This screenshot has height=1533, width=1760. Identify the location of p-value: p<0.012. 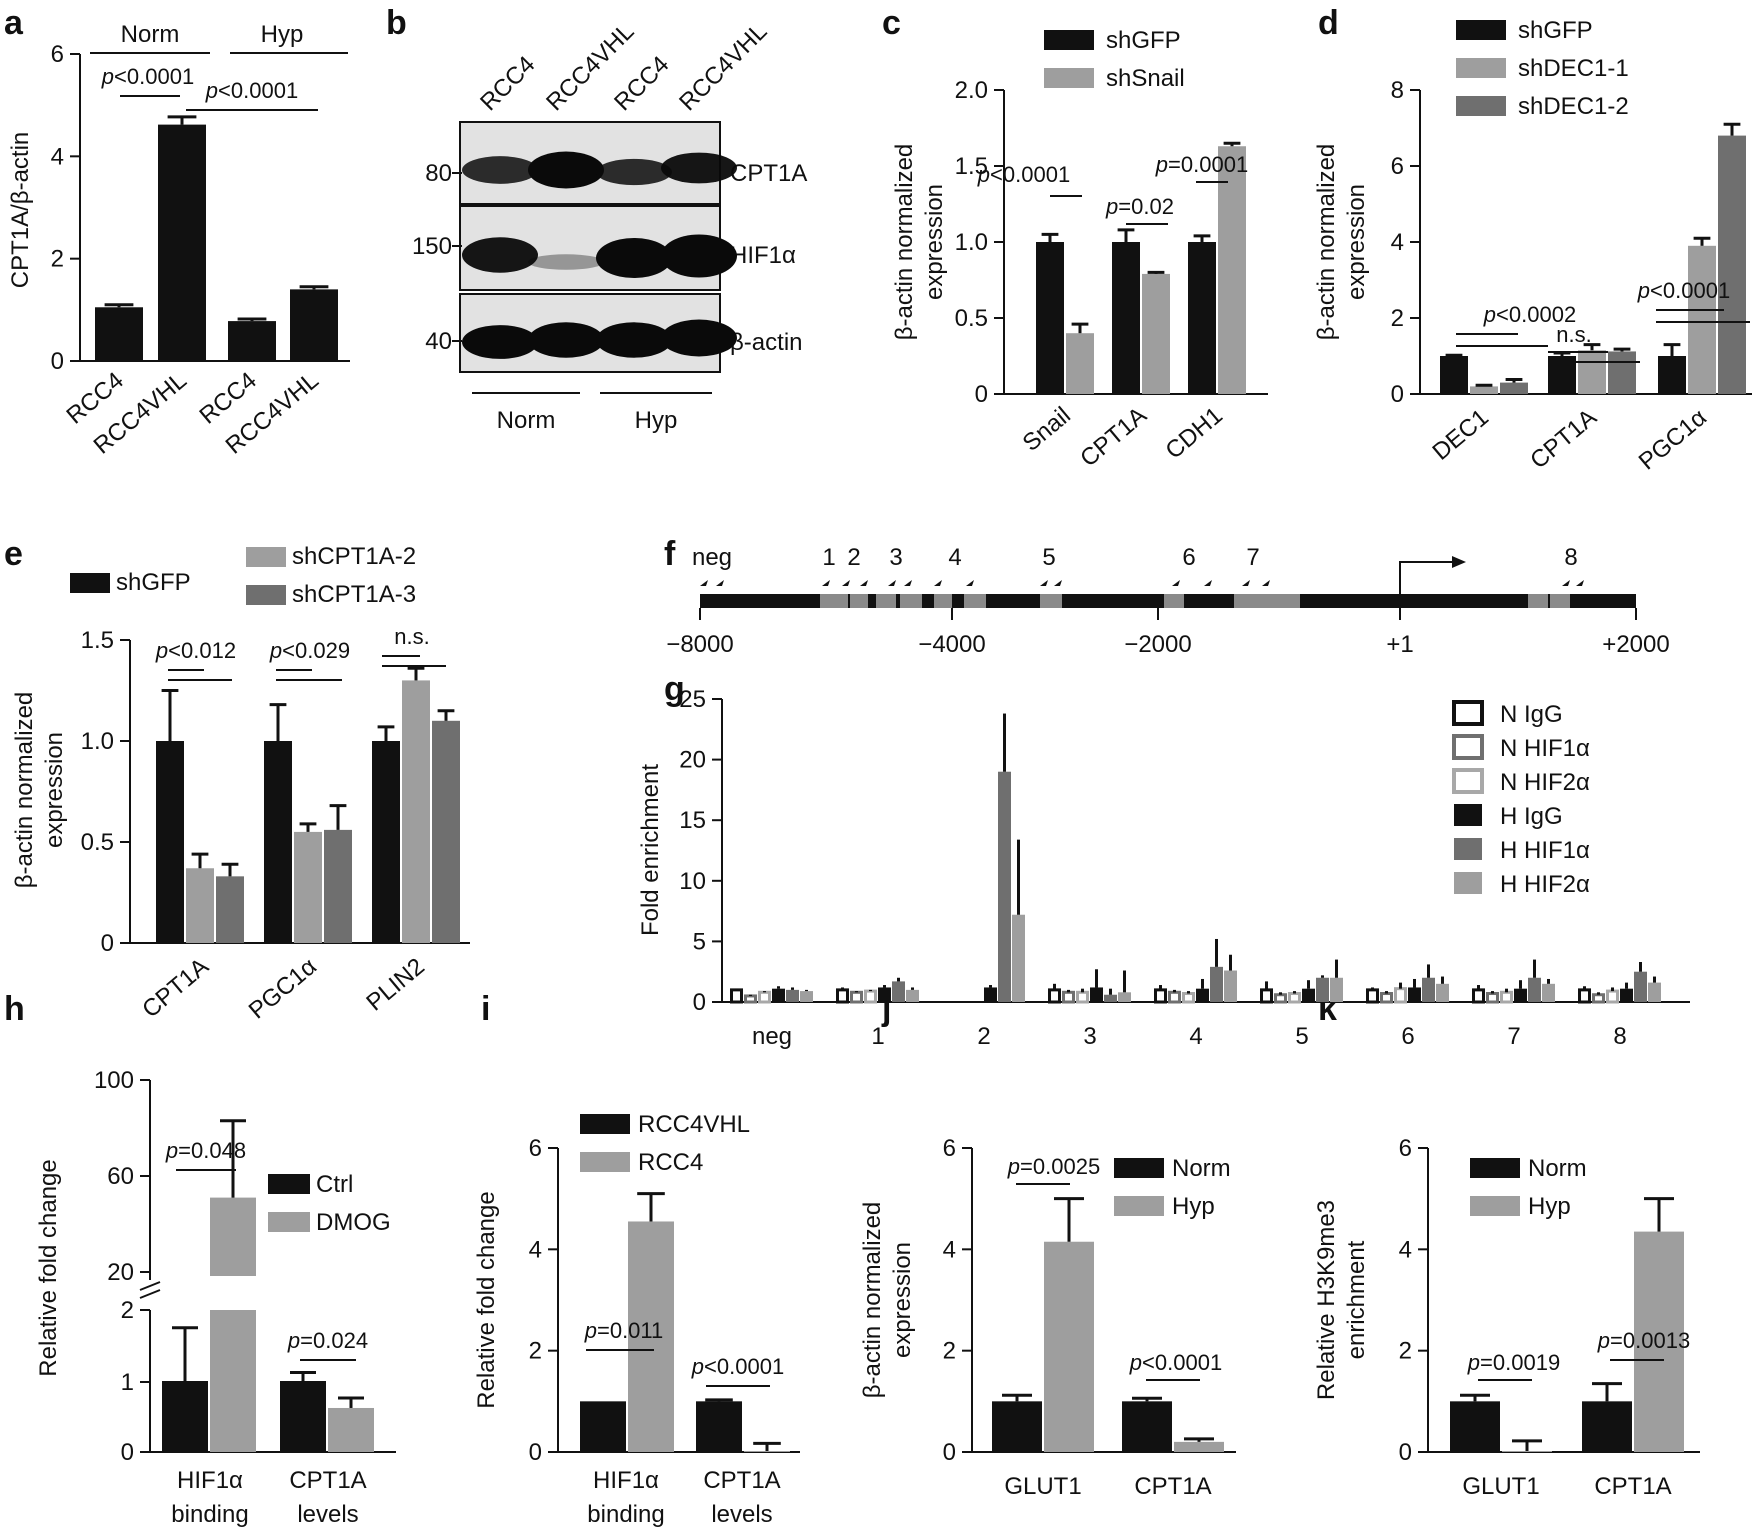
(195, 650).